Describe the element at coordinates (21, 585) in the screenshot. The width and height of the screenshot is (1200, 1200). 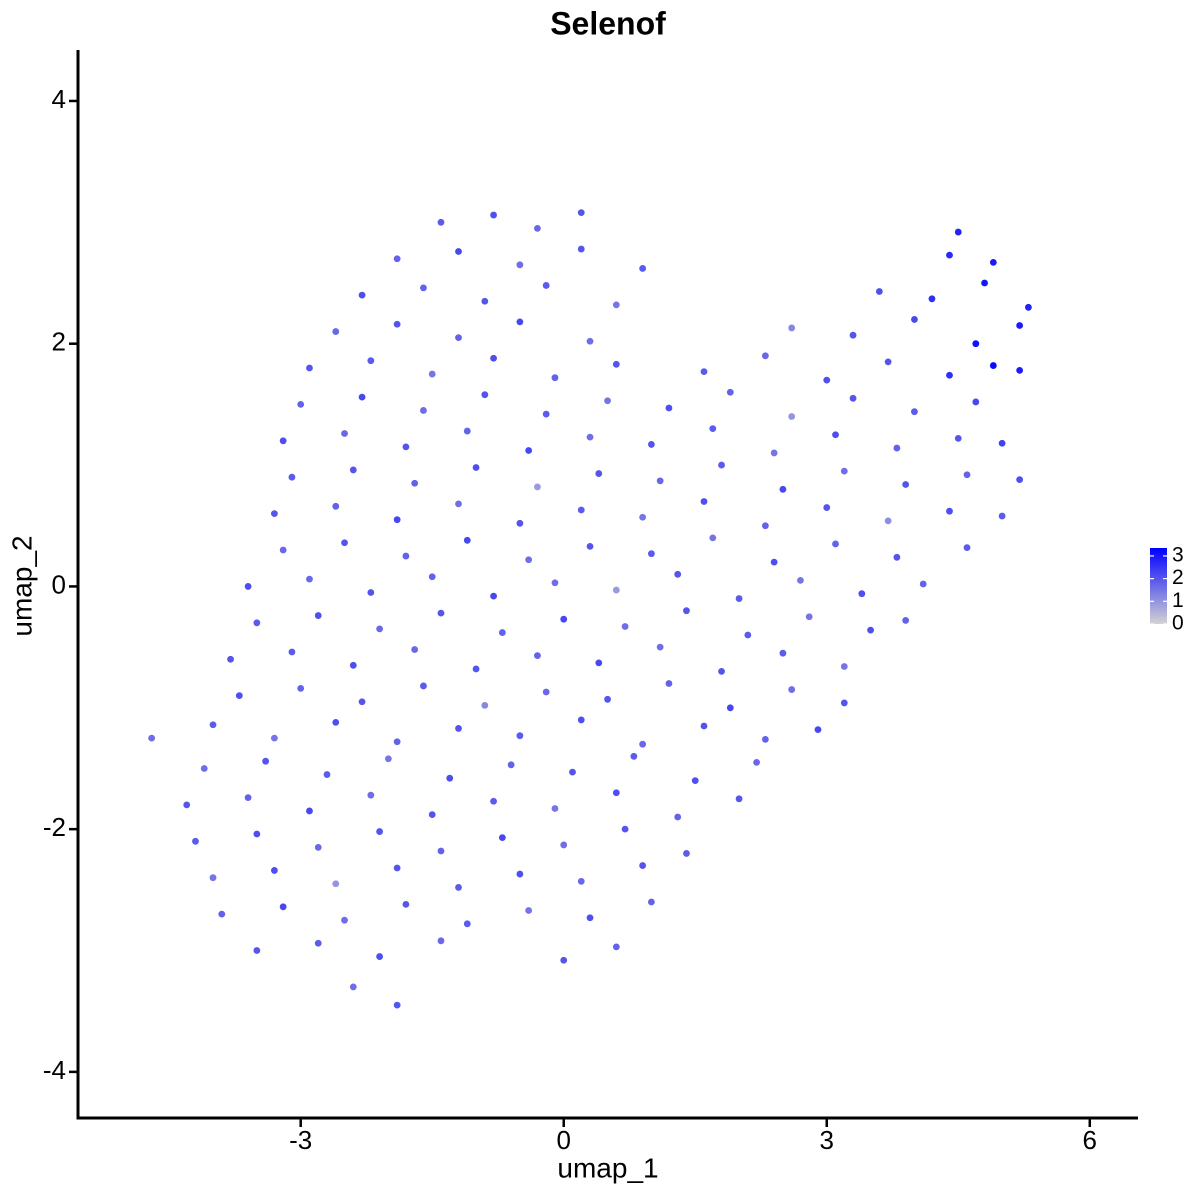
I see `y-axis-title: umap_2` at that location.